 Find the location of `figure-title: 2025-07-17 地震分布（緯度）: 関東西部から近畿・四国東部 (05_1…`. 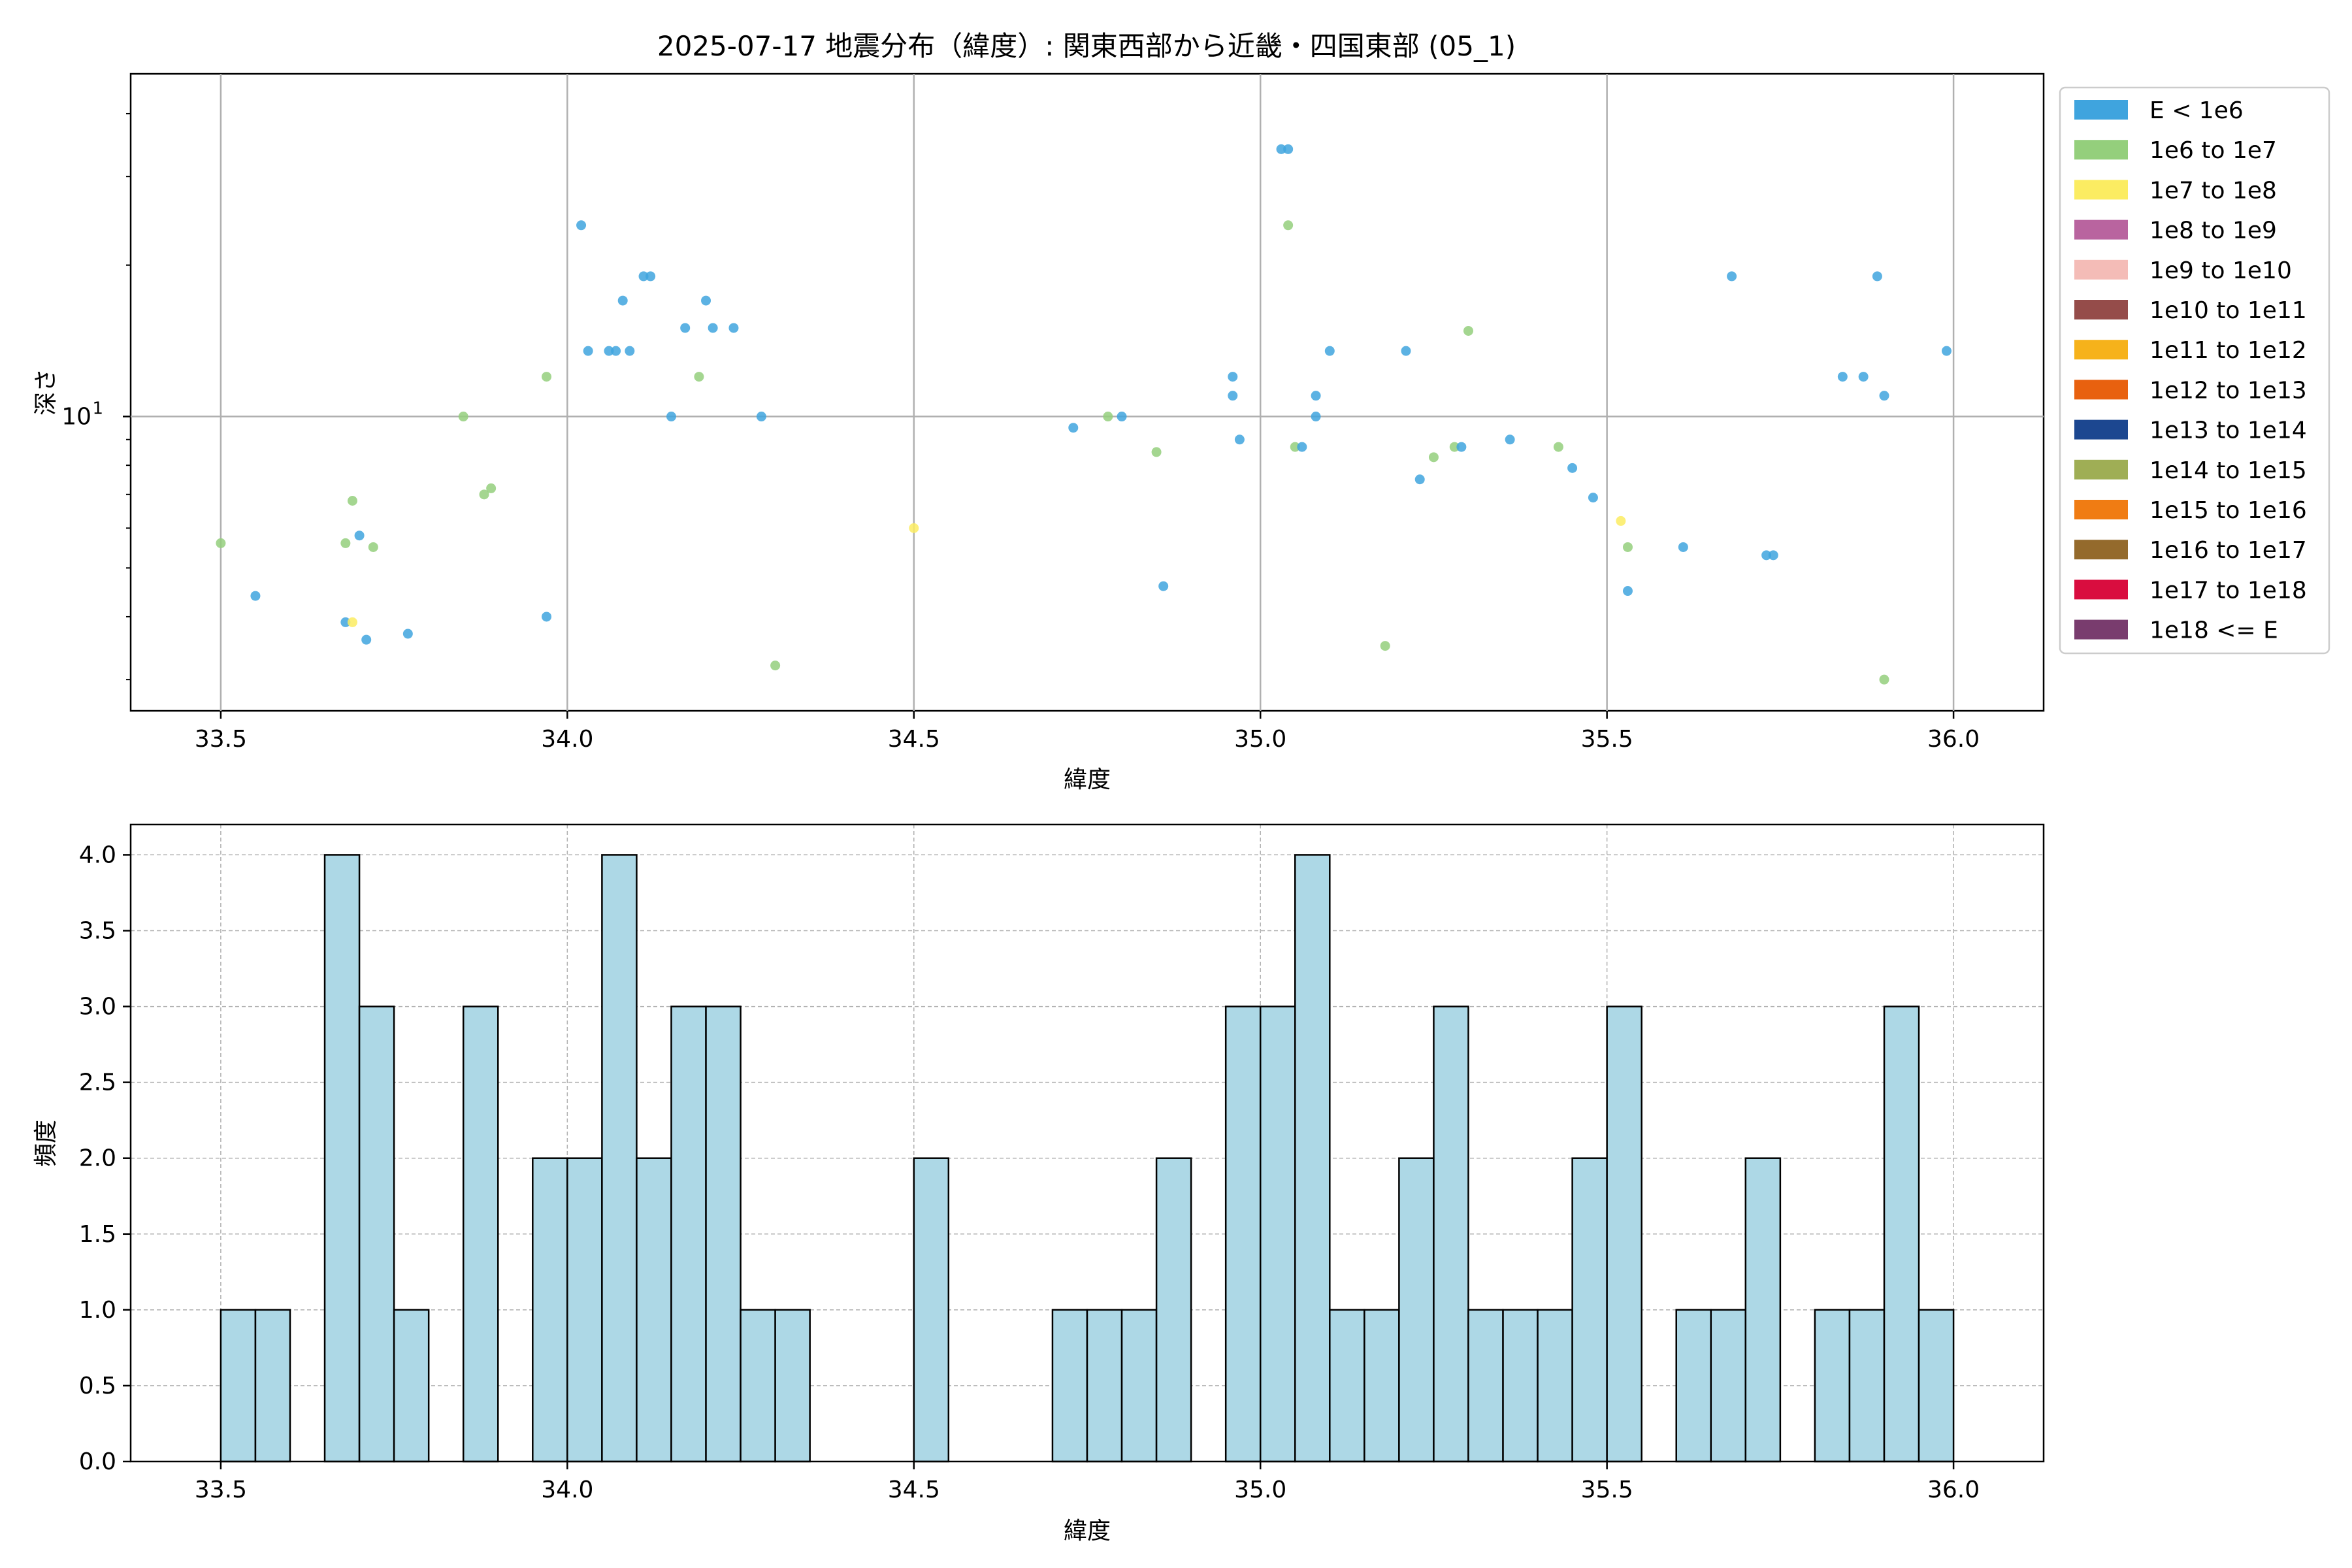

figure-title: 2025-07-17 地震分布（緯度）: 関東西部から近畿・四国東部 (05_1… is located at coordinates (1086, 46).